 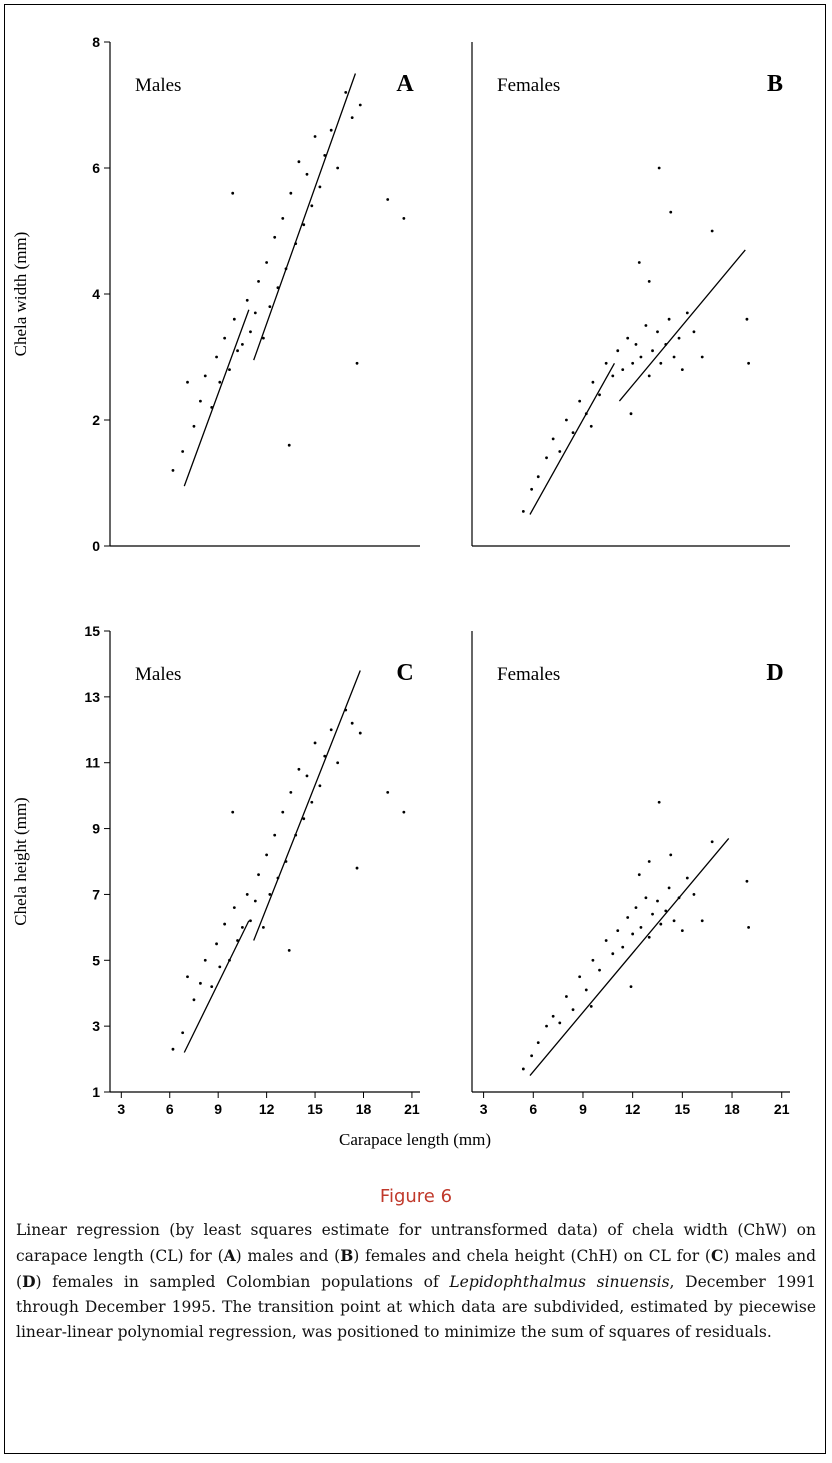 What do you see at coordinates (583, 1109) in the screenshot?
I see `x-tick-label: 9` at bounding box center [583, 1109].